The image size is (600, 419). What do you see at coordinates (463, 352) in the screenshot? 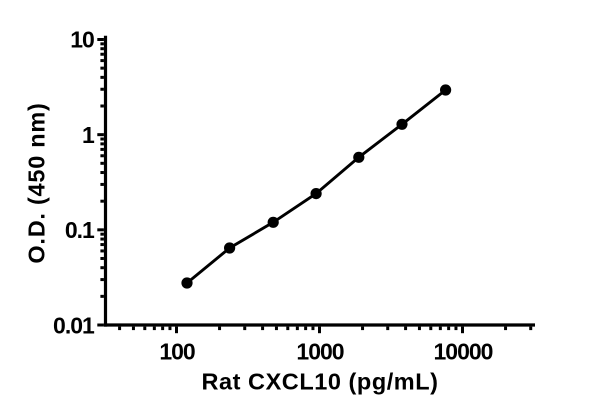
I see `svg-text: 10000` at bounding box center [463, 352].